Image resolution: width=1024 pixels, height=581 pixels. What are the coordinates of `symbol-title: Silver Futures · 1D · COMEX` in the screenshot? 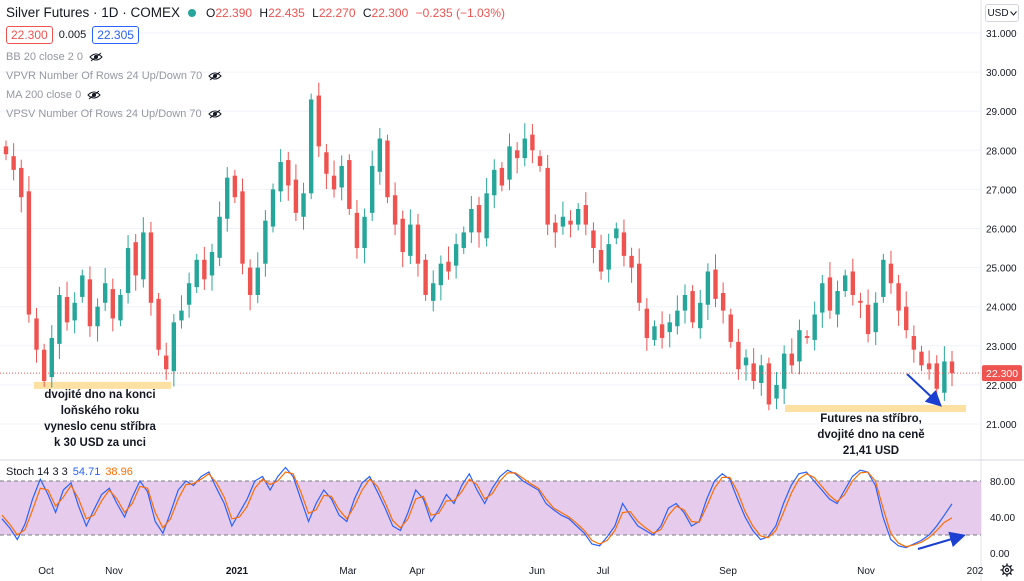 It's located at (93, 12).